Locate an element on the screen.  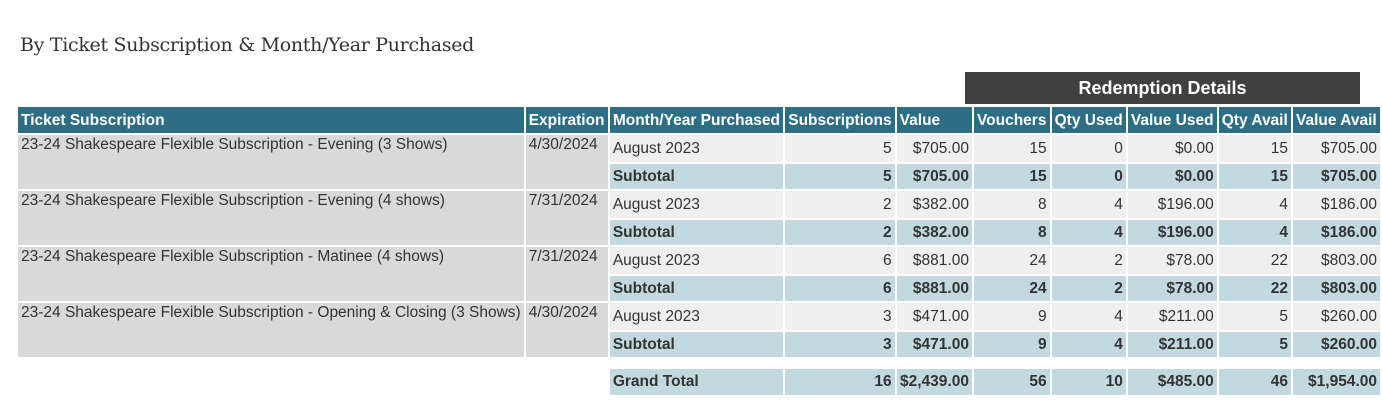
detail-qty-used: 0 is located at coordinates (1088, 148).